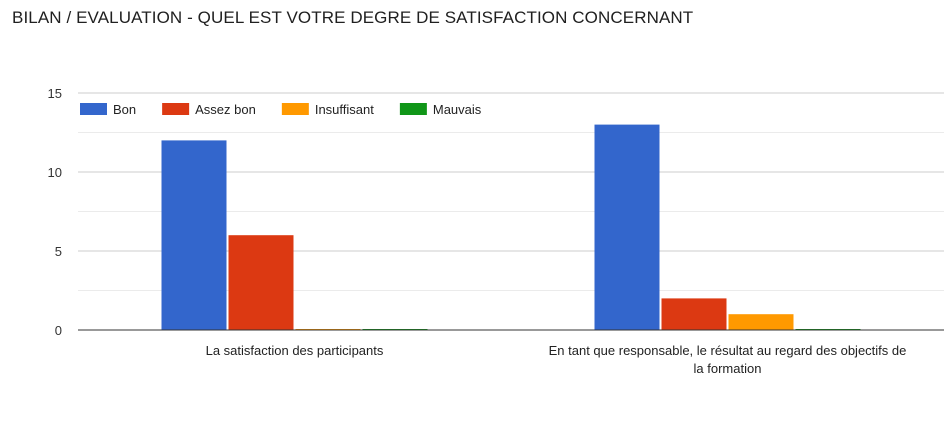  I want to click on legend-swatch-bon, so click(93, 109).